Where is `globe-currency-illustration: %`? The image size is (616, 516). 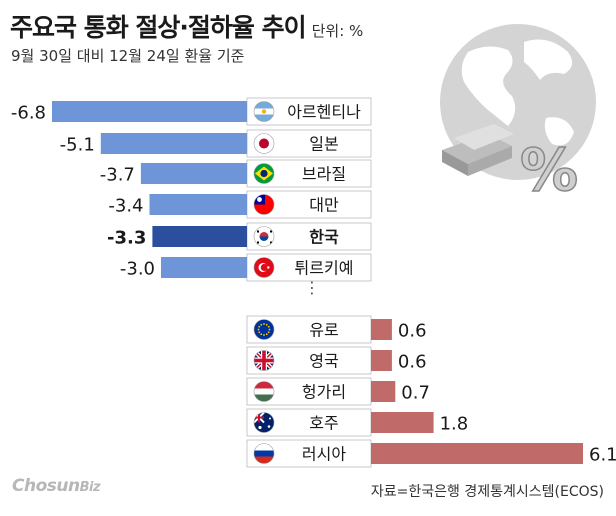 globe-currency-illustration: % is located at coordinates (518, 114).